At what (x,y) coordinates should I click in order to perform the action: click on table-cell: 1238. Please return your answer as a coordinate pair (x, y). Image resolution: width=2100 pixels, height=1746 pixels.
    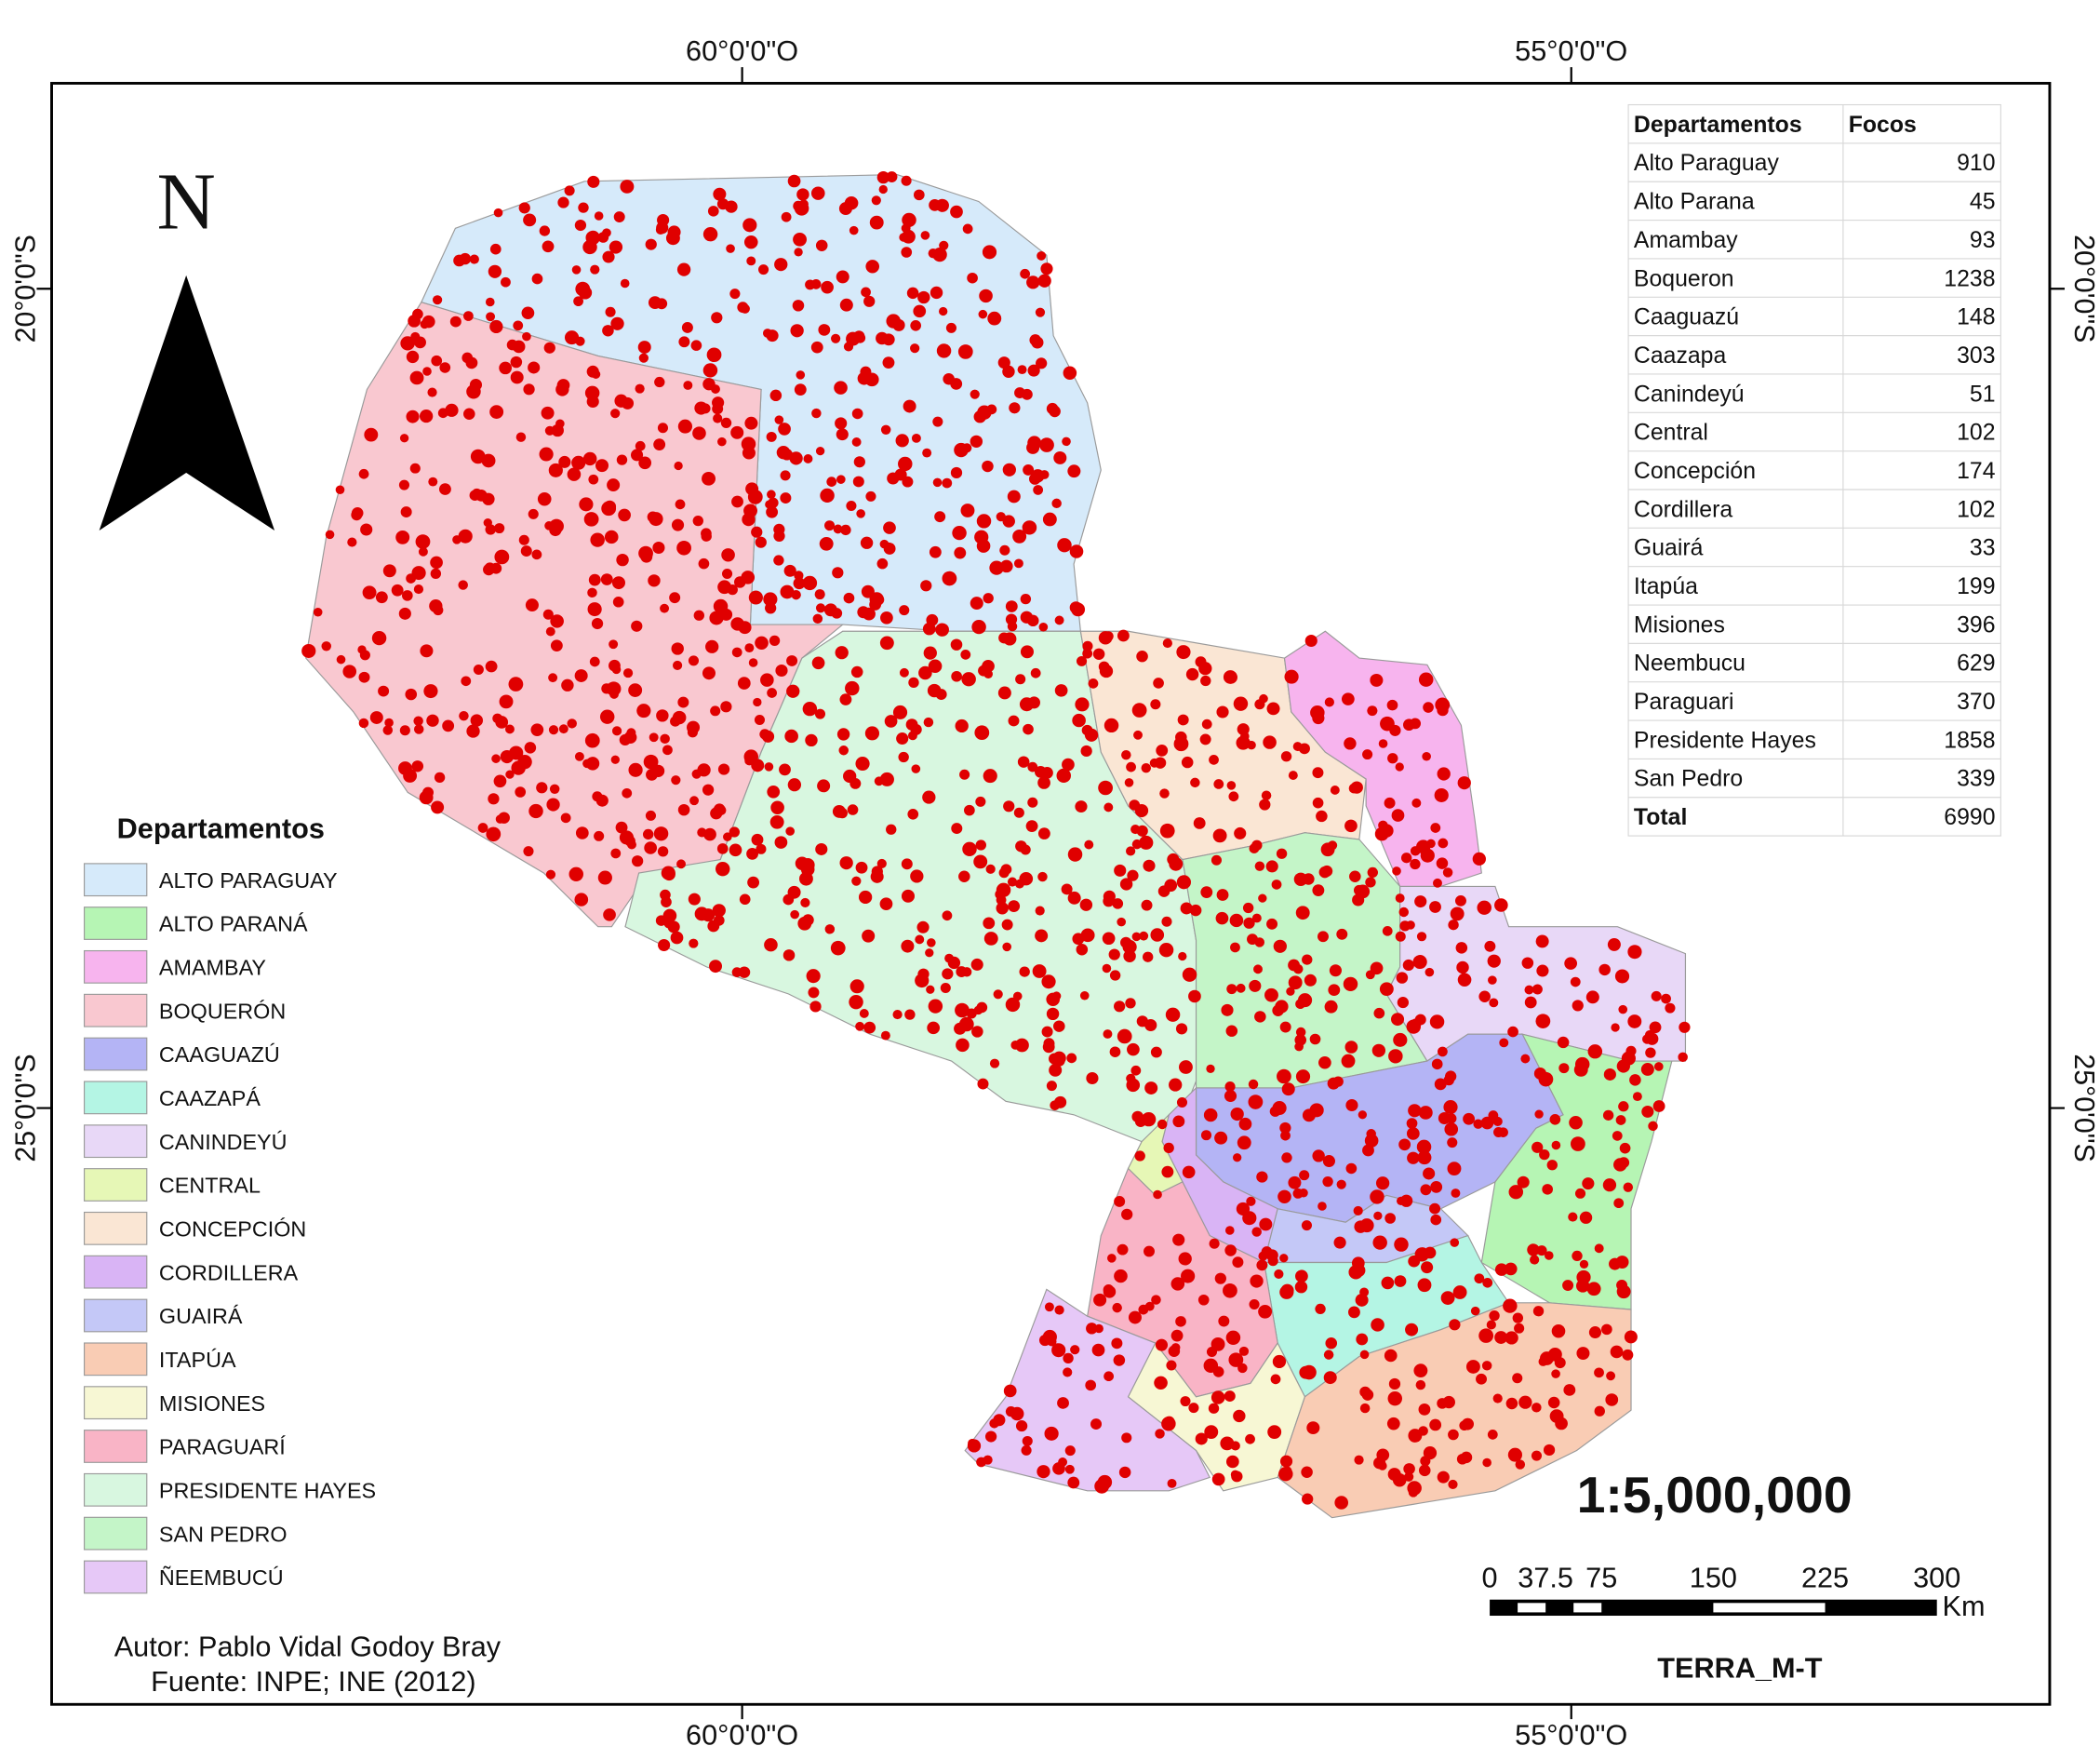
    Looking at the image, I should click on (1970, 278).